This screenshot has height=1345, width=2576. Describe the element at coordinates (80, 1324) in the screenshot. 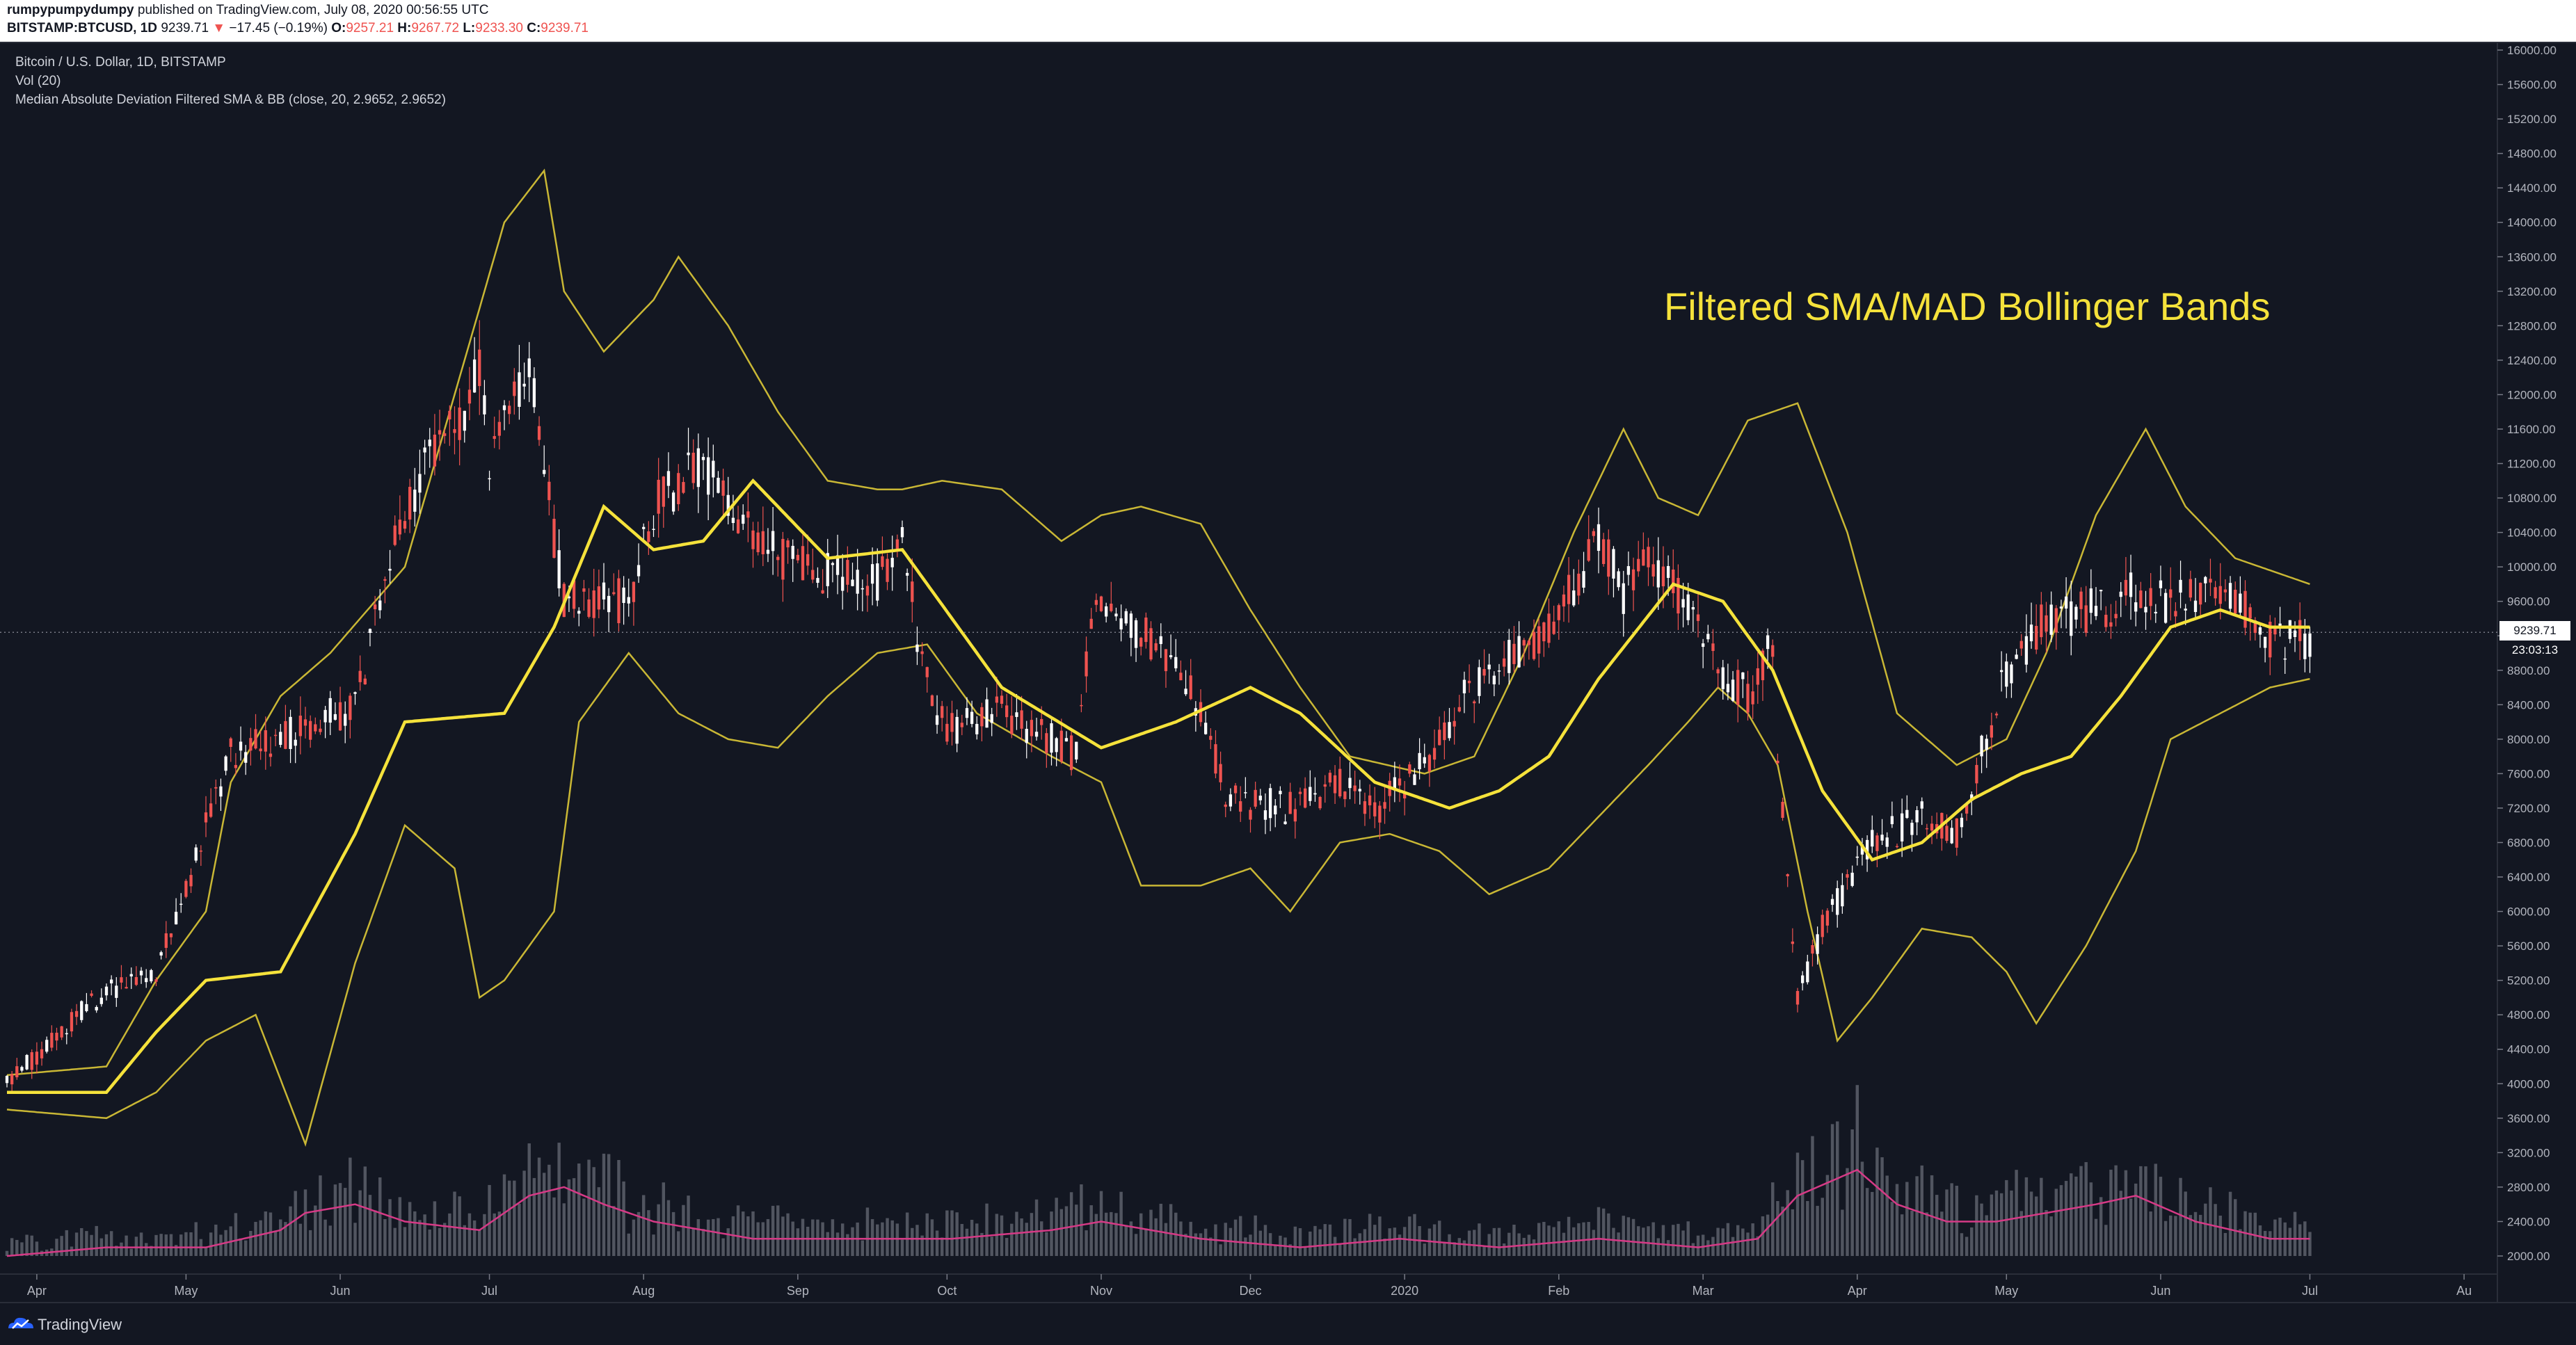

I see `tradingview-brand: TradingView` at that location.